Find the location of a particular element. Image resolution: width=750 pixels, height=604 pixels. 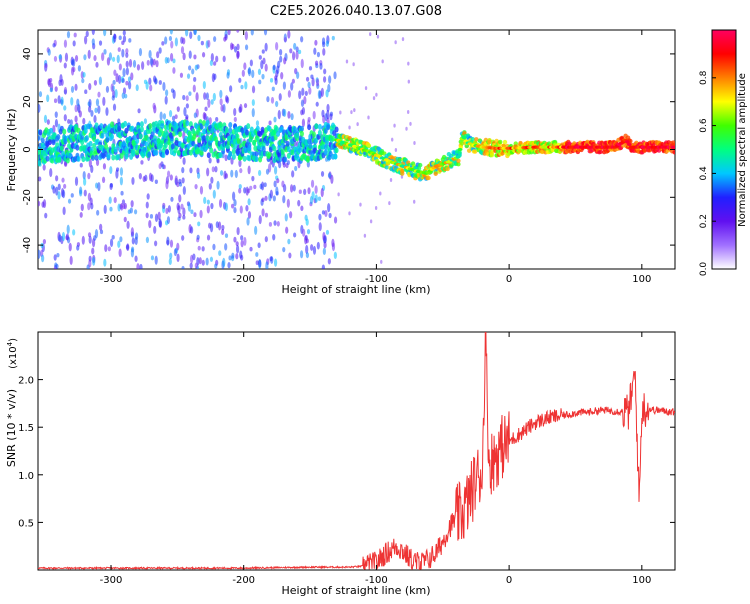

spectrogram-x-tick-label: 0 is located at coordinates (509, 279).